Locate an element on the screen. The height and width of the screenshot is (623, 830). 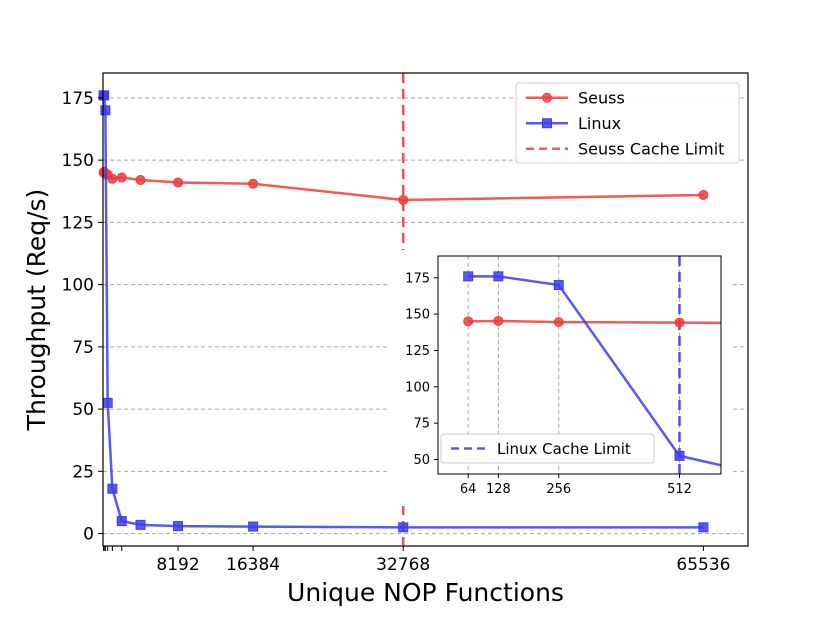
inset-x-ticks: 64 128 256 512 is located at coordinates (576, 485).